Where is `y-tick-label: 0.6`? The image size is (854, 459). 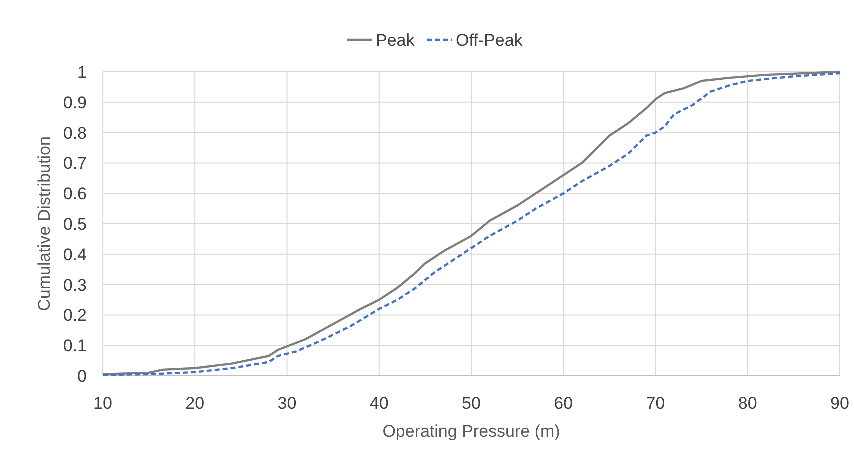 y-tick-label: 0.6 is located at coordinates (75, 194).